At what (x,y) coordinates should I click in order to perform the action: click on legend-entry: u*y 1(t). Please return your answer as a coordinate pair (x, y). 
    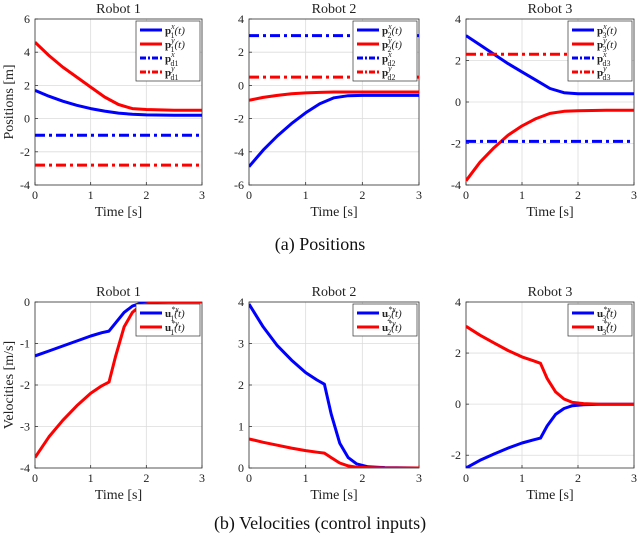
    Looking at the image, I should click on (175, 328).